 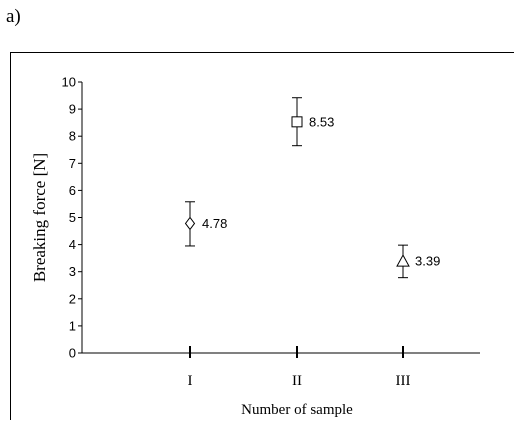 I want to click on y-tick-label: 0, so click(x=72, y=353).